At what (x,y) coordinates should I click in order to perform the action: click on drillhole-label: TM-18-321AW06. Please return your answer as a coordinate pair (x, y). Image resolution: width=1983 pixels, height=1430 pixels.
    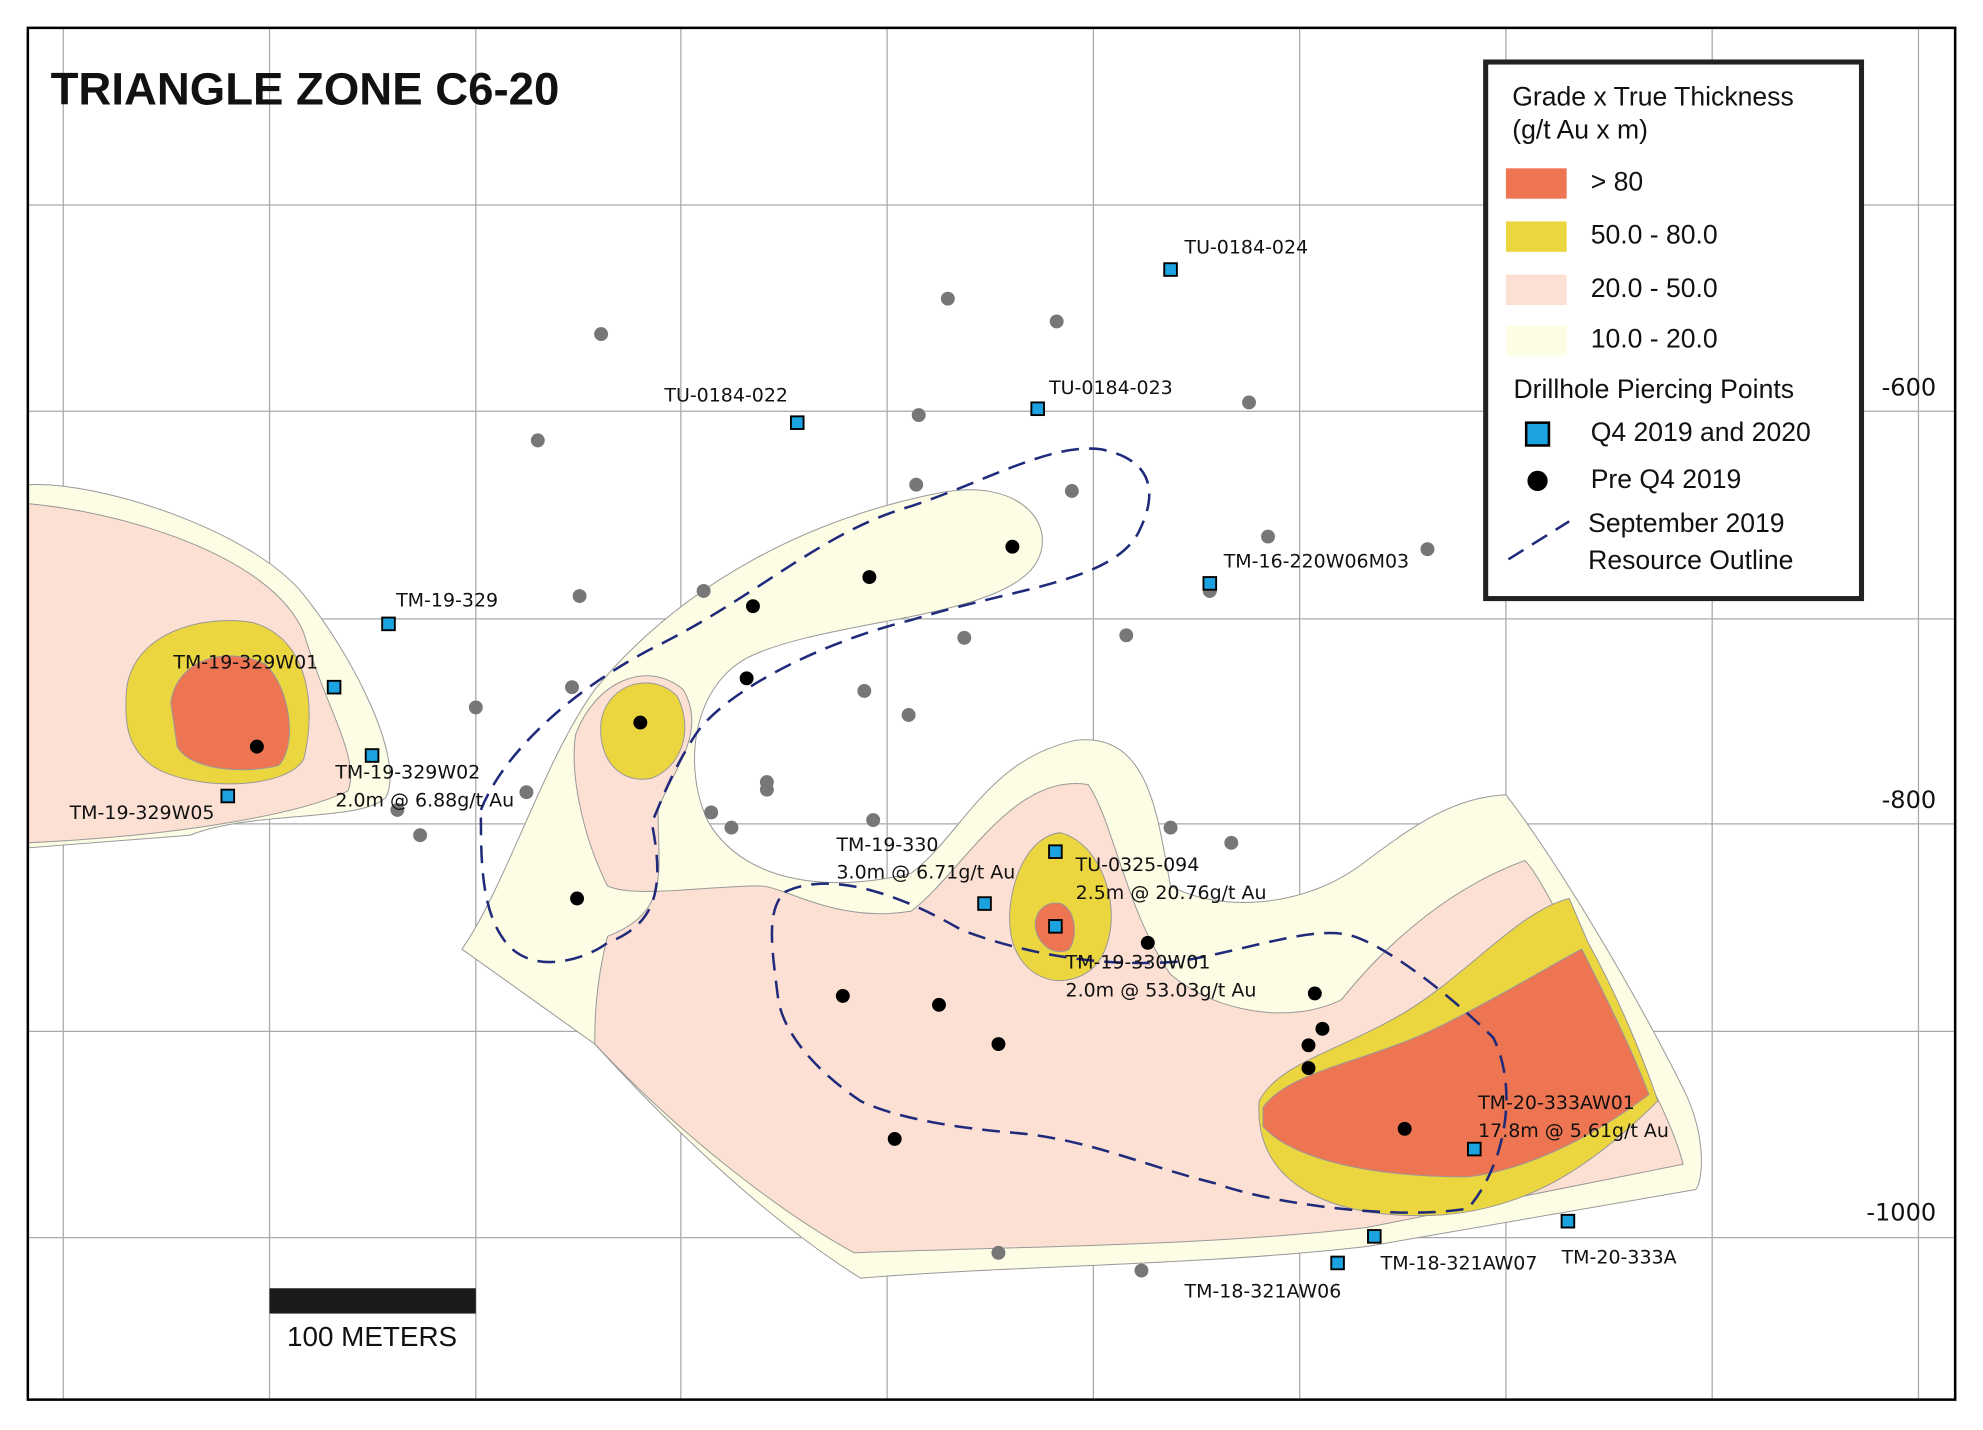
    Looking at the image, I should click on (1262, 1292).